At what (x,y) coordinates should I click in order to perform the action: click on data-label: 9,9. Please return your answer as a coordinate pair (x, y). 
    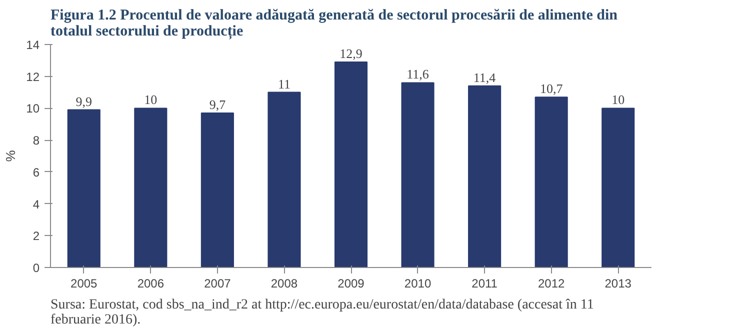
    Looking at the image, I should click on (84, 101).